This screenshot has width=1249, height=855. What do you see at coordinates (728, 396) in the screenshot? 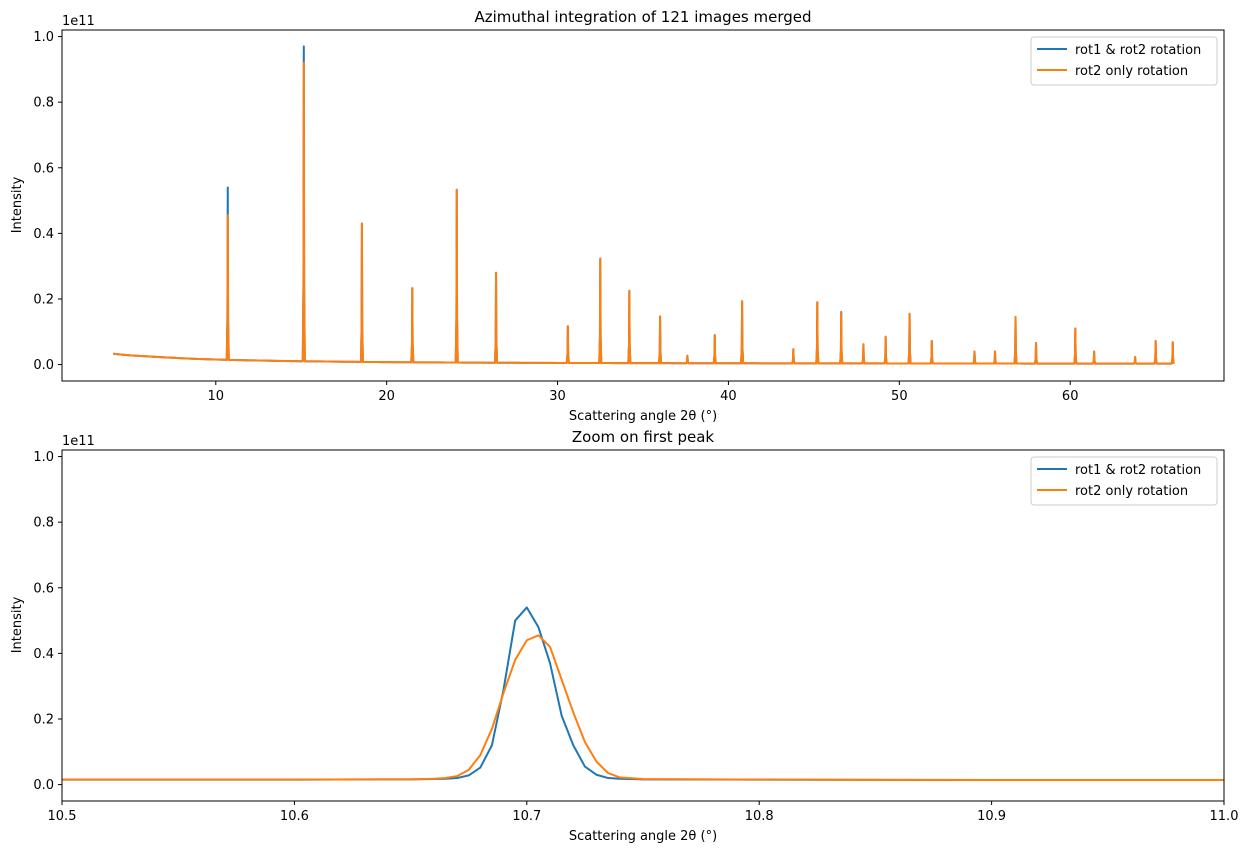
I see `x-tick-label: 40` at bounding box center [728, 396].